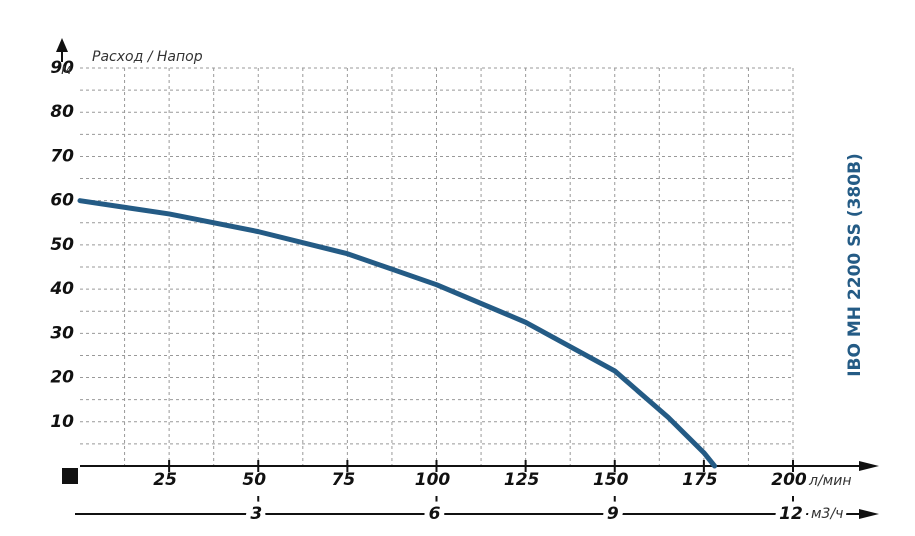  What do you see at coordinates (62, 112) in the screenshot?
I see `y-tick-label: 80` at bounding box center [62, 112].